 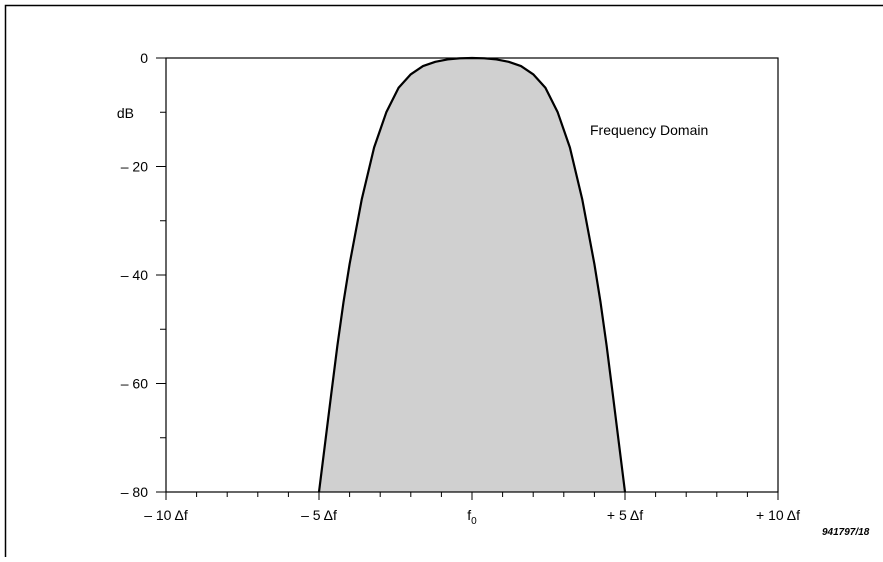 I want to click on y-tick-label: – 40, so click(x=134, y=275).